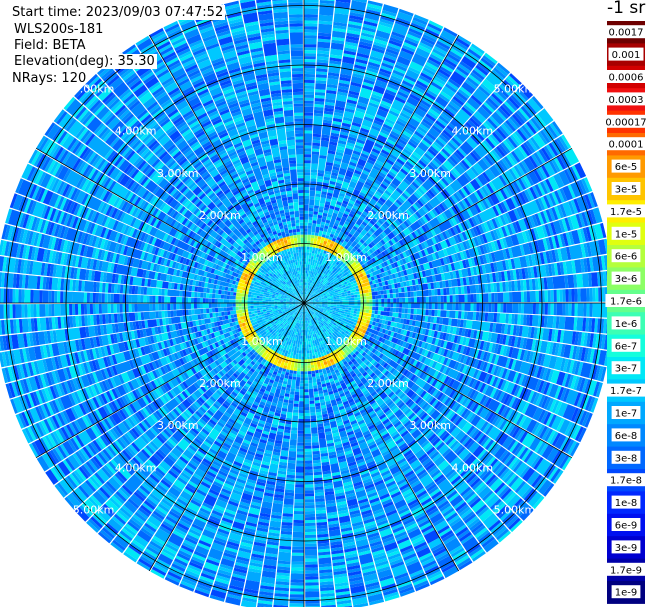  I want to click on colorbar-unit: -1 sr, so click(626, 9).